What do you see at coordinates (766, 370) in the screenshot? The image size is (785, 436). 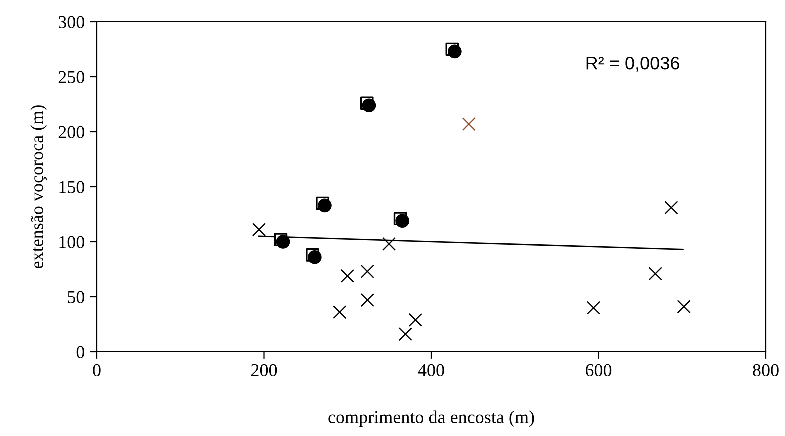 I see `x-tick-label: 800` at bounding box center [766, 370].